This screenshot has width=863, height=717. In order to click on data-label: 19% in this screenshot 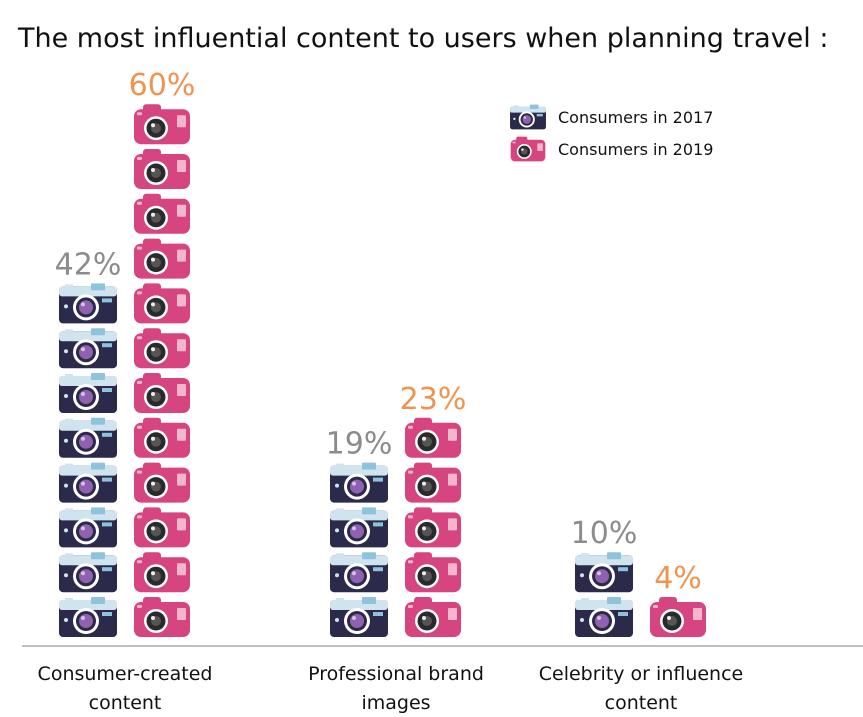, I will do `click(359, 444)`.